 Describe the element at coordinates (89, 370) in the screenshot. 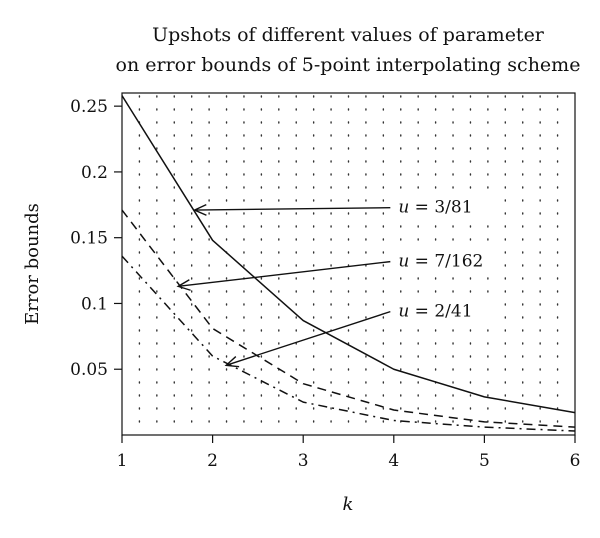

I see `y-tick-label: 0.05` at that location.